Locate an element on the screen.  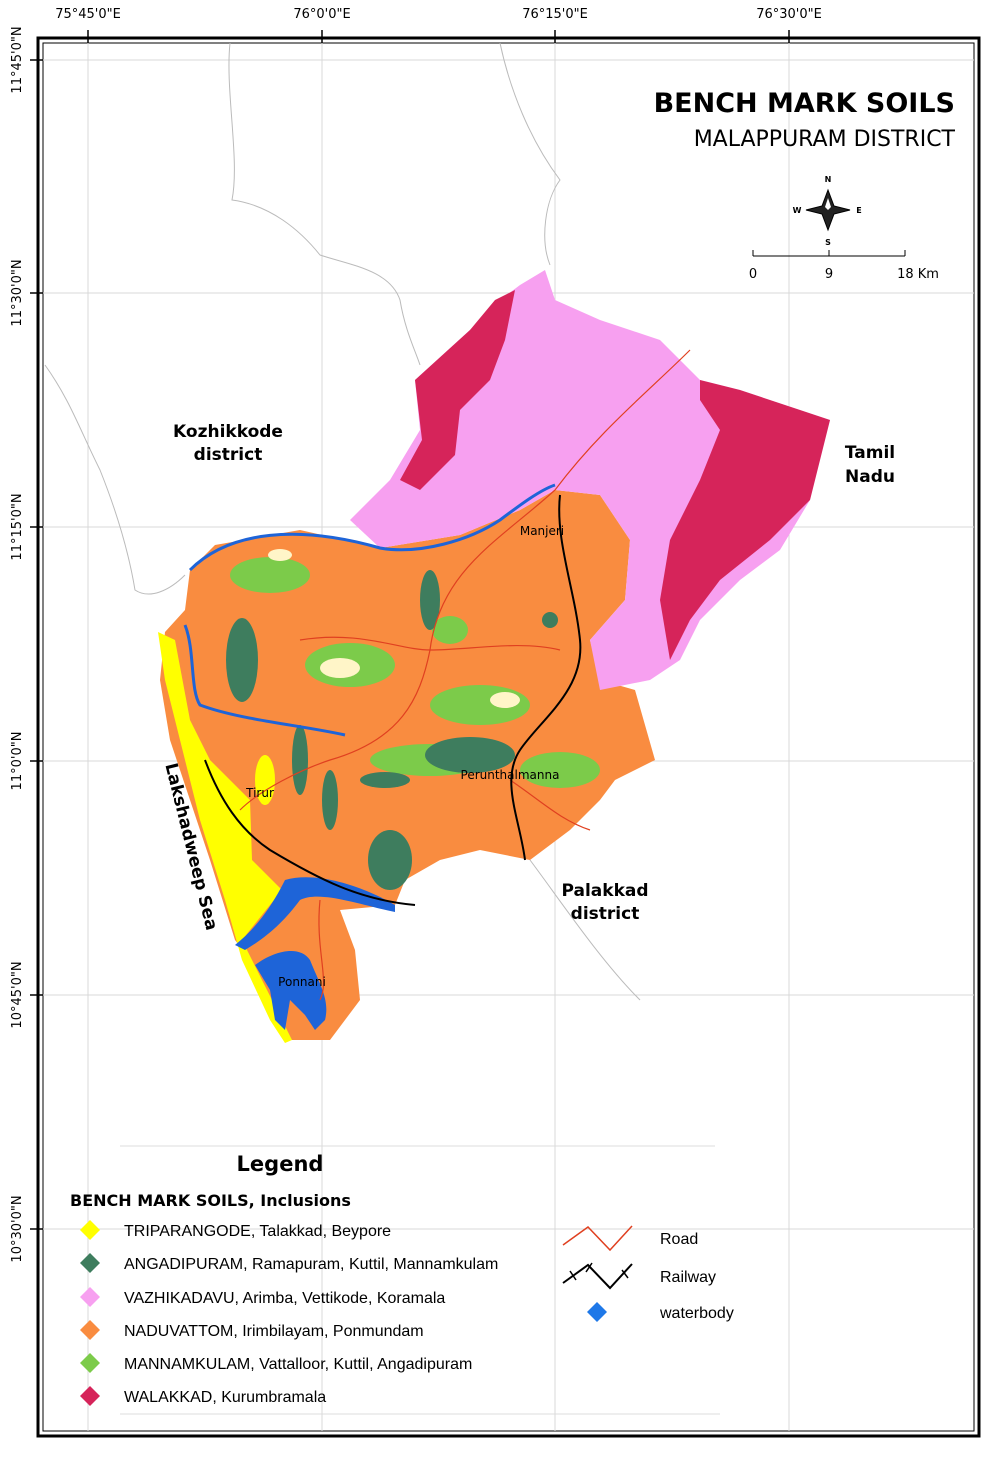
scale-label: 18 Km is located at coordinates (918, 274).